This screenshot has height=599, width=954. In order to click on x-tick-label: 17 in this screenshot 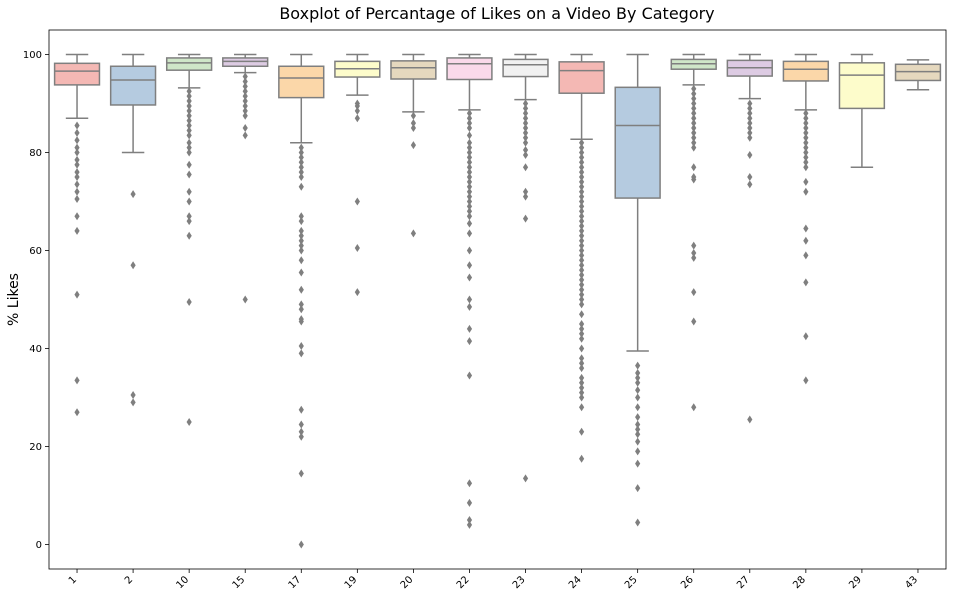, I will do `click(295, 582)`.